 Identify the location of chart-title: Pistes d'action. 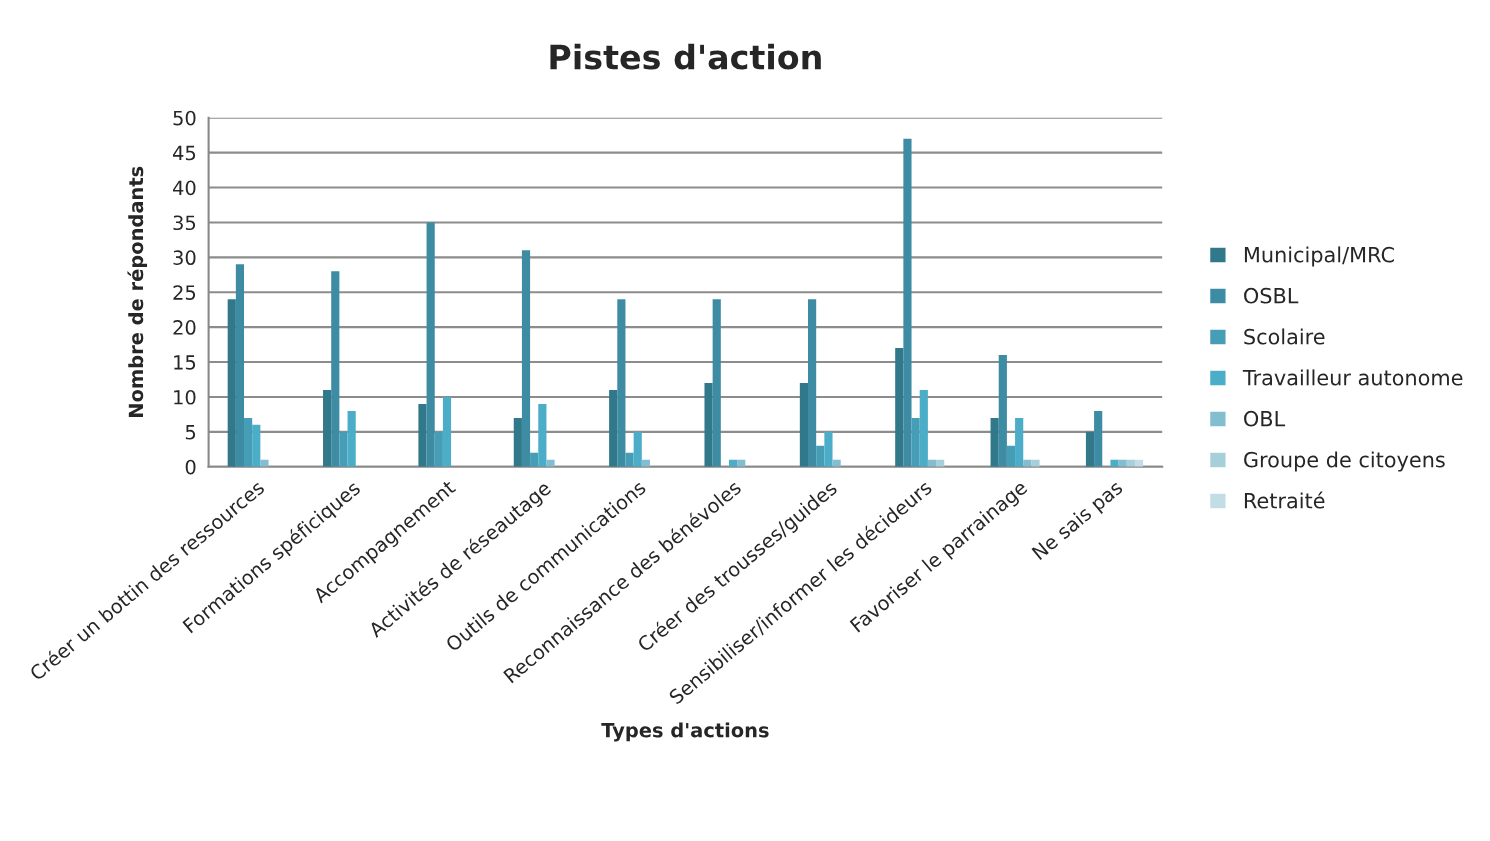
(685, 56).